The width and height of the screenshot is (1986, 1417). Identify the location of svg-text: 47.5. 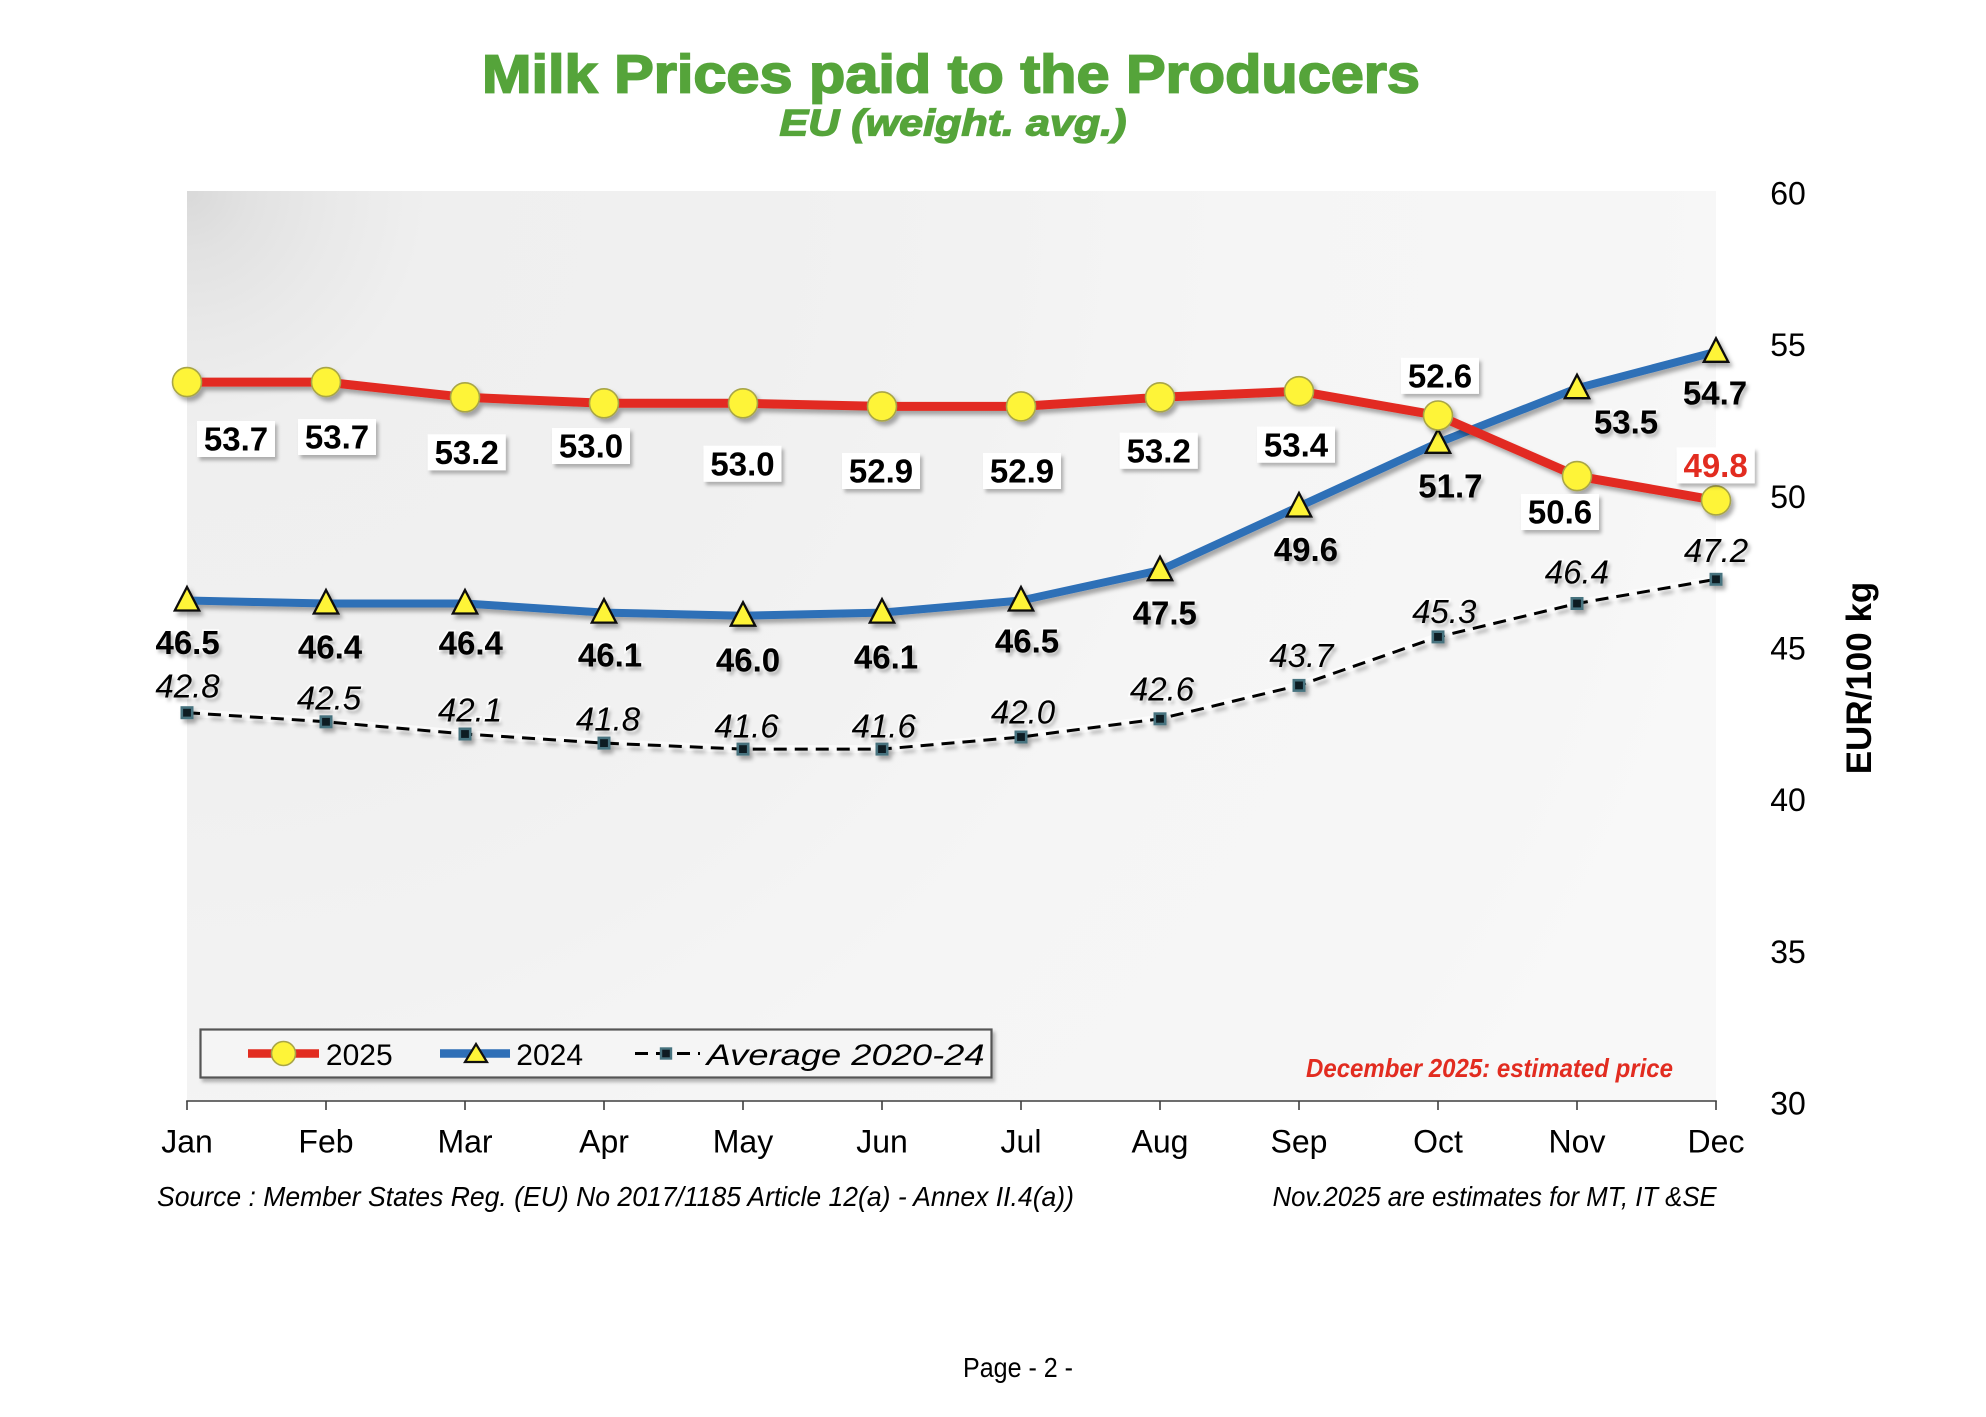
(1165, 613).